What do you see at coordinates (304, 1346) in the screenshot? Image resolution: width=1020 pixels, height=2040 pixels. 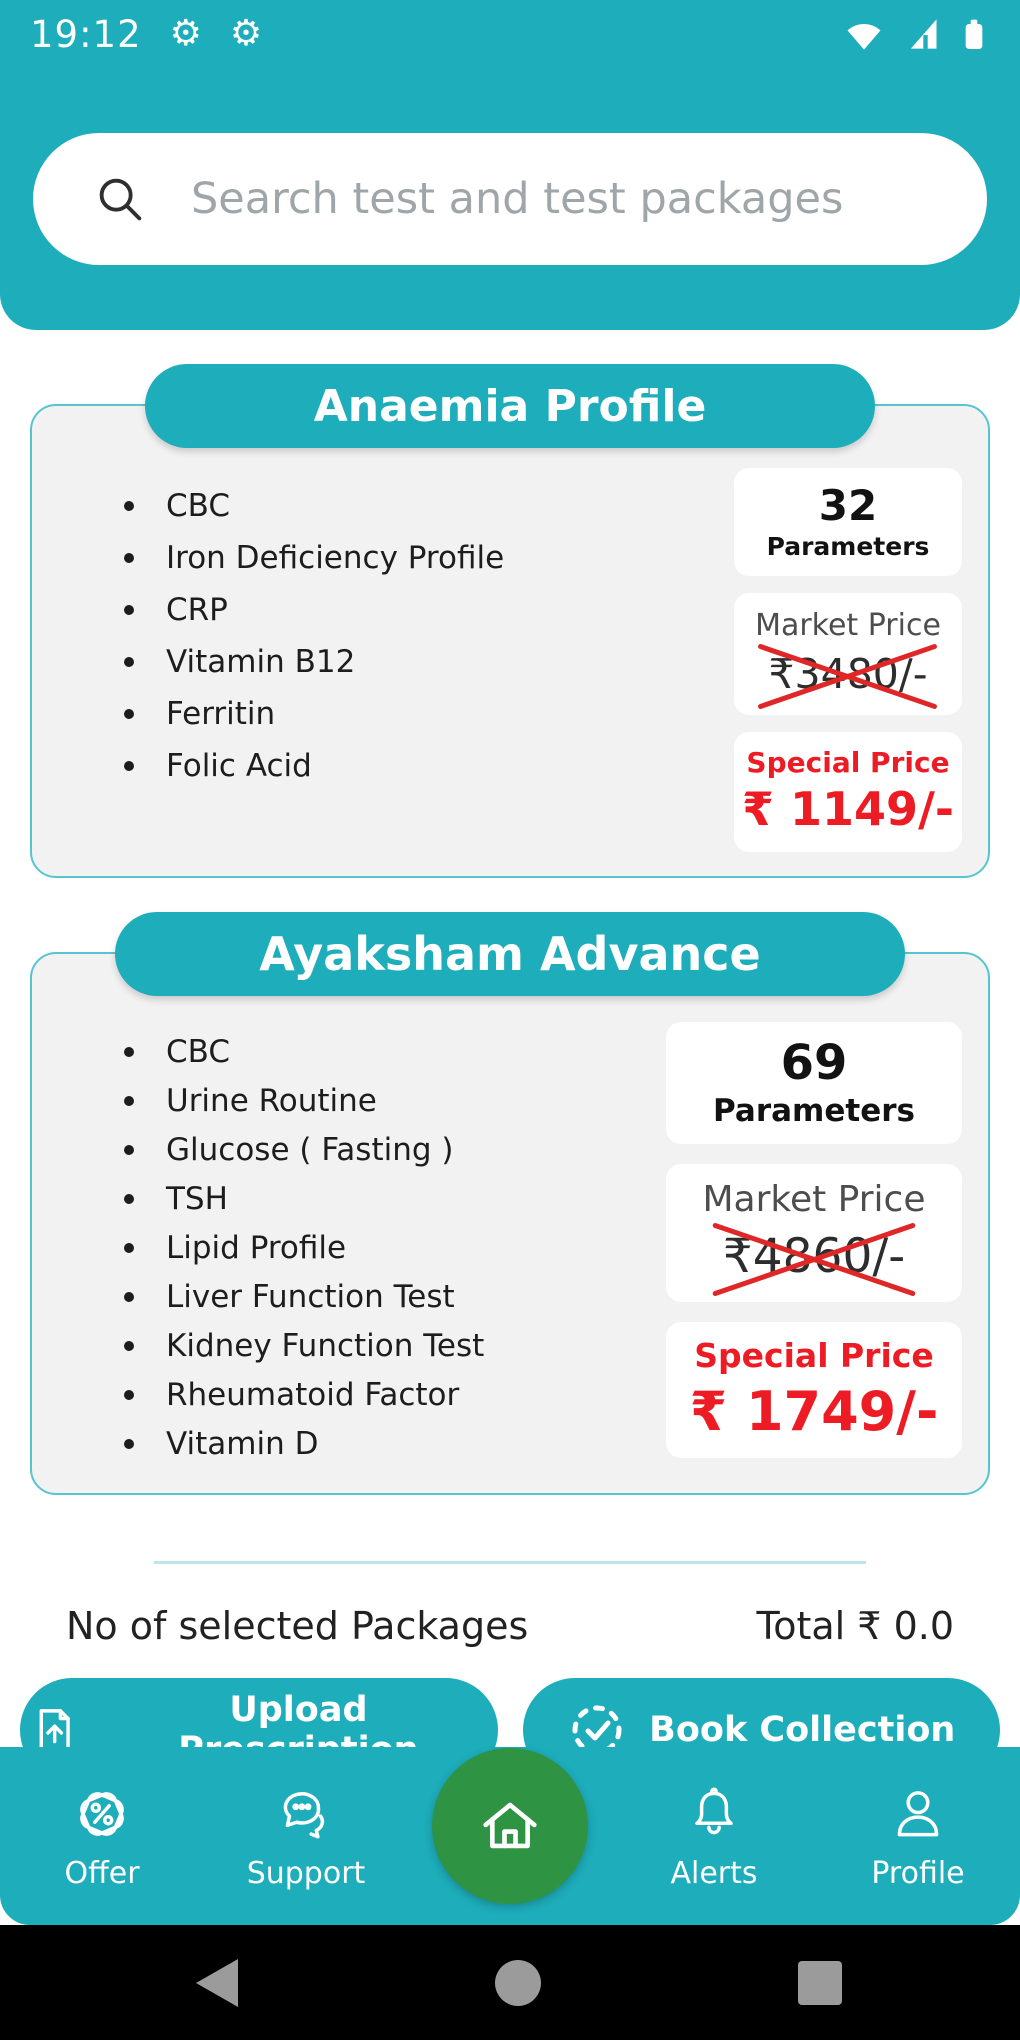 I see `test-list-item: Kidney Function Test` at bounding box center [304, 1346].